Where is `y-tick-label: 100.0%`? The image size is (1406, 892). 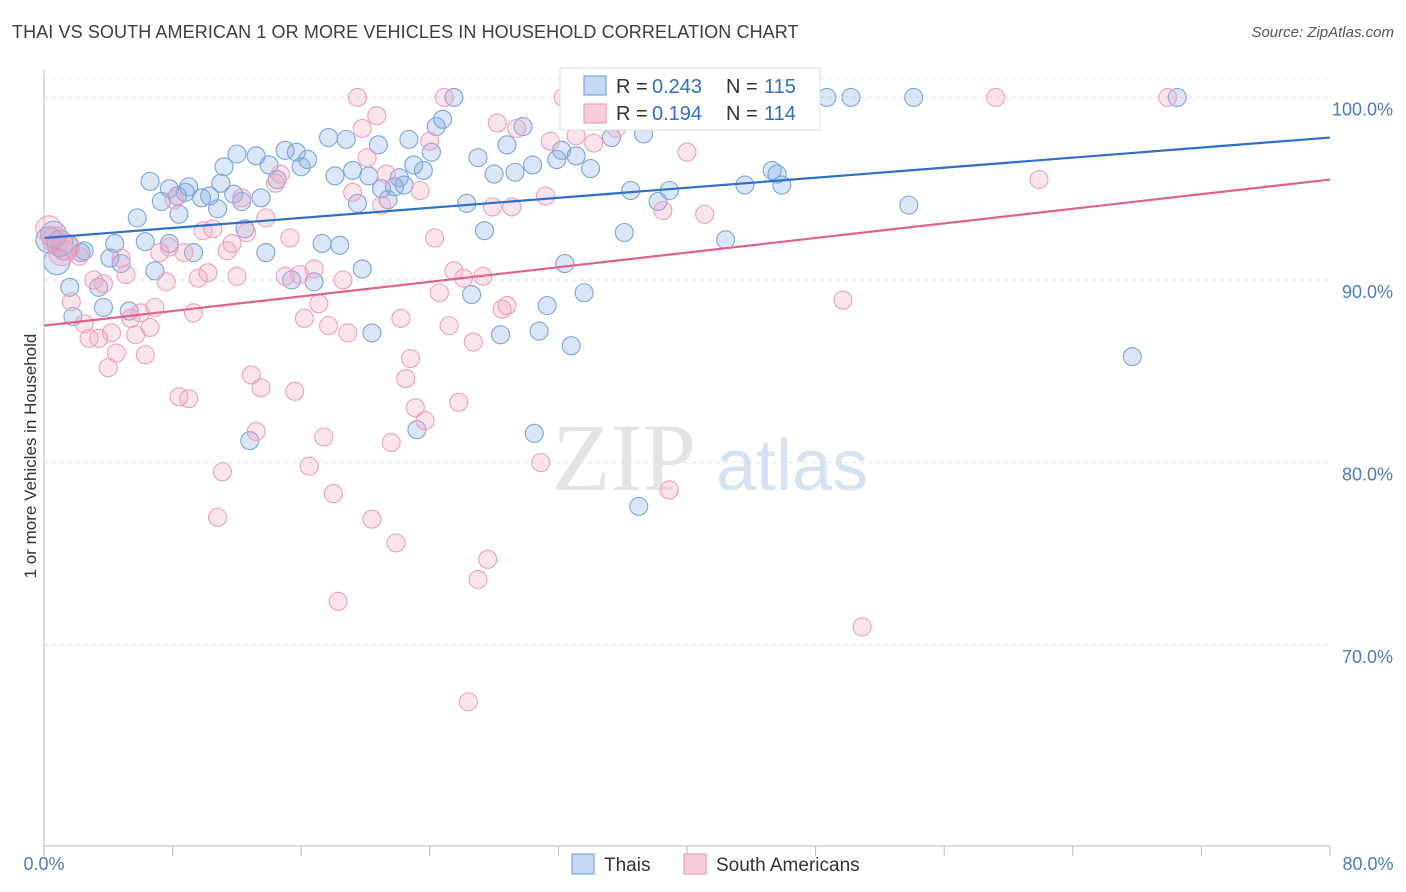
y-tick-label: 100.0% is located at coordinates (1362, 109).